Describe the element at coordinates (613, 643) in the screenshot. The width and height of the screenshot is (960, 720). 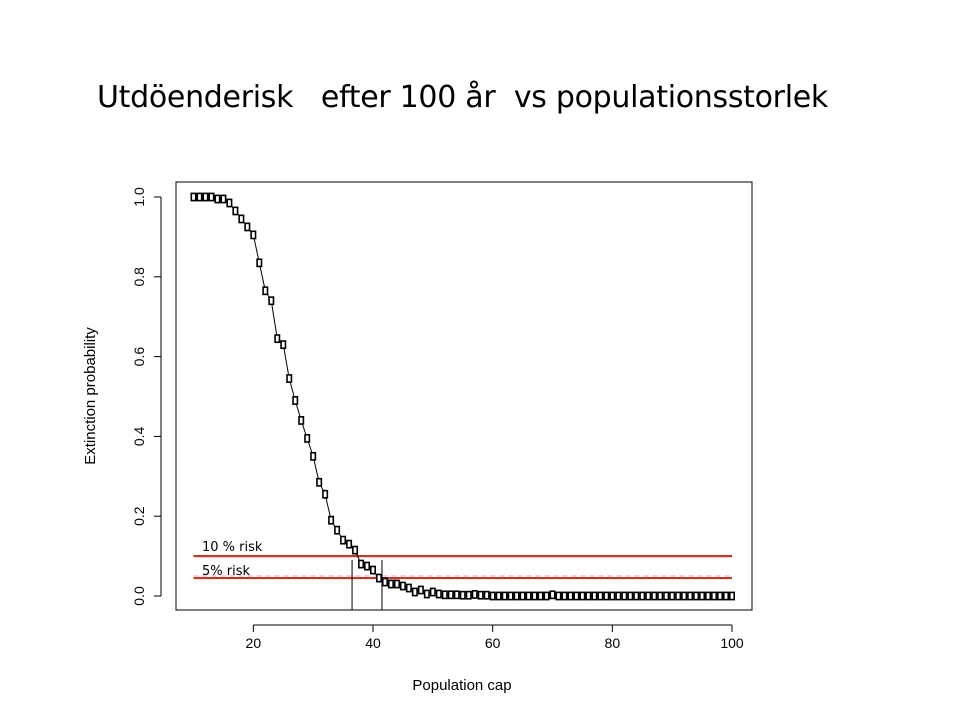
I see `x-tick-label: 80` at that location.